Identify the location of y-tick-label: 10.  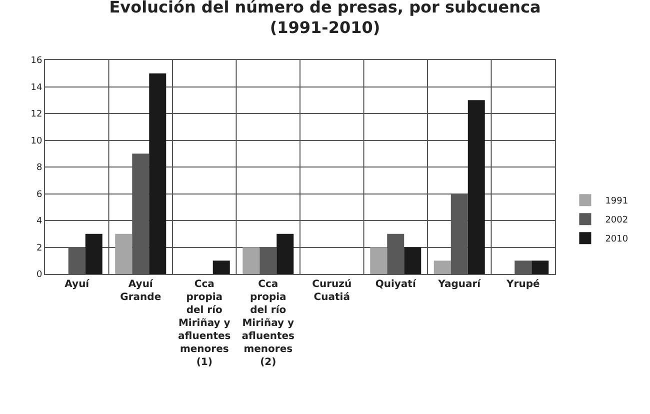
(36, 141).